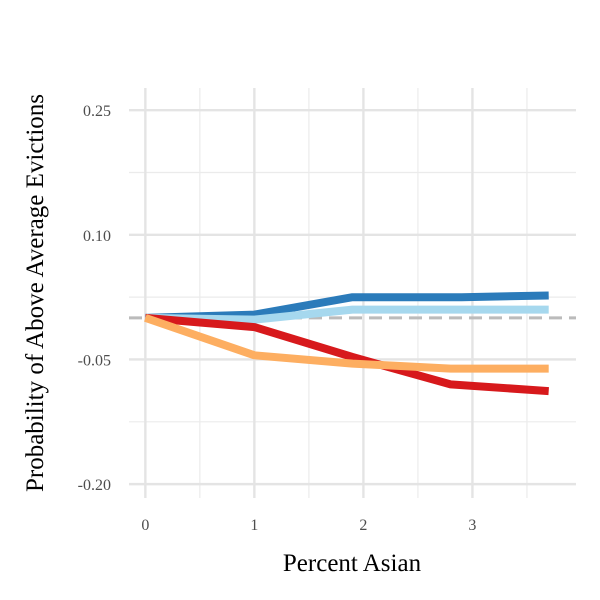 This screenshot has width=600, height=600. Describe the element at coordinates (352, 563) in the screenshot. I see `x-axis-label: Percent Asian` at that location.